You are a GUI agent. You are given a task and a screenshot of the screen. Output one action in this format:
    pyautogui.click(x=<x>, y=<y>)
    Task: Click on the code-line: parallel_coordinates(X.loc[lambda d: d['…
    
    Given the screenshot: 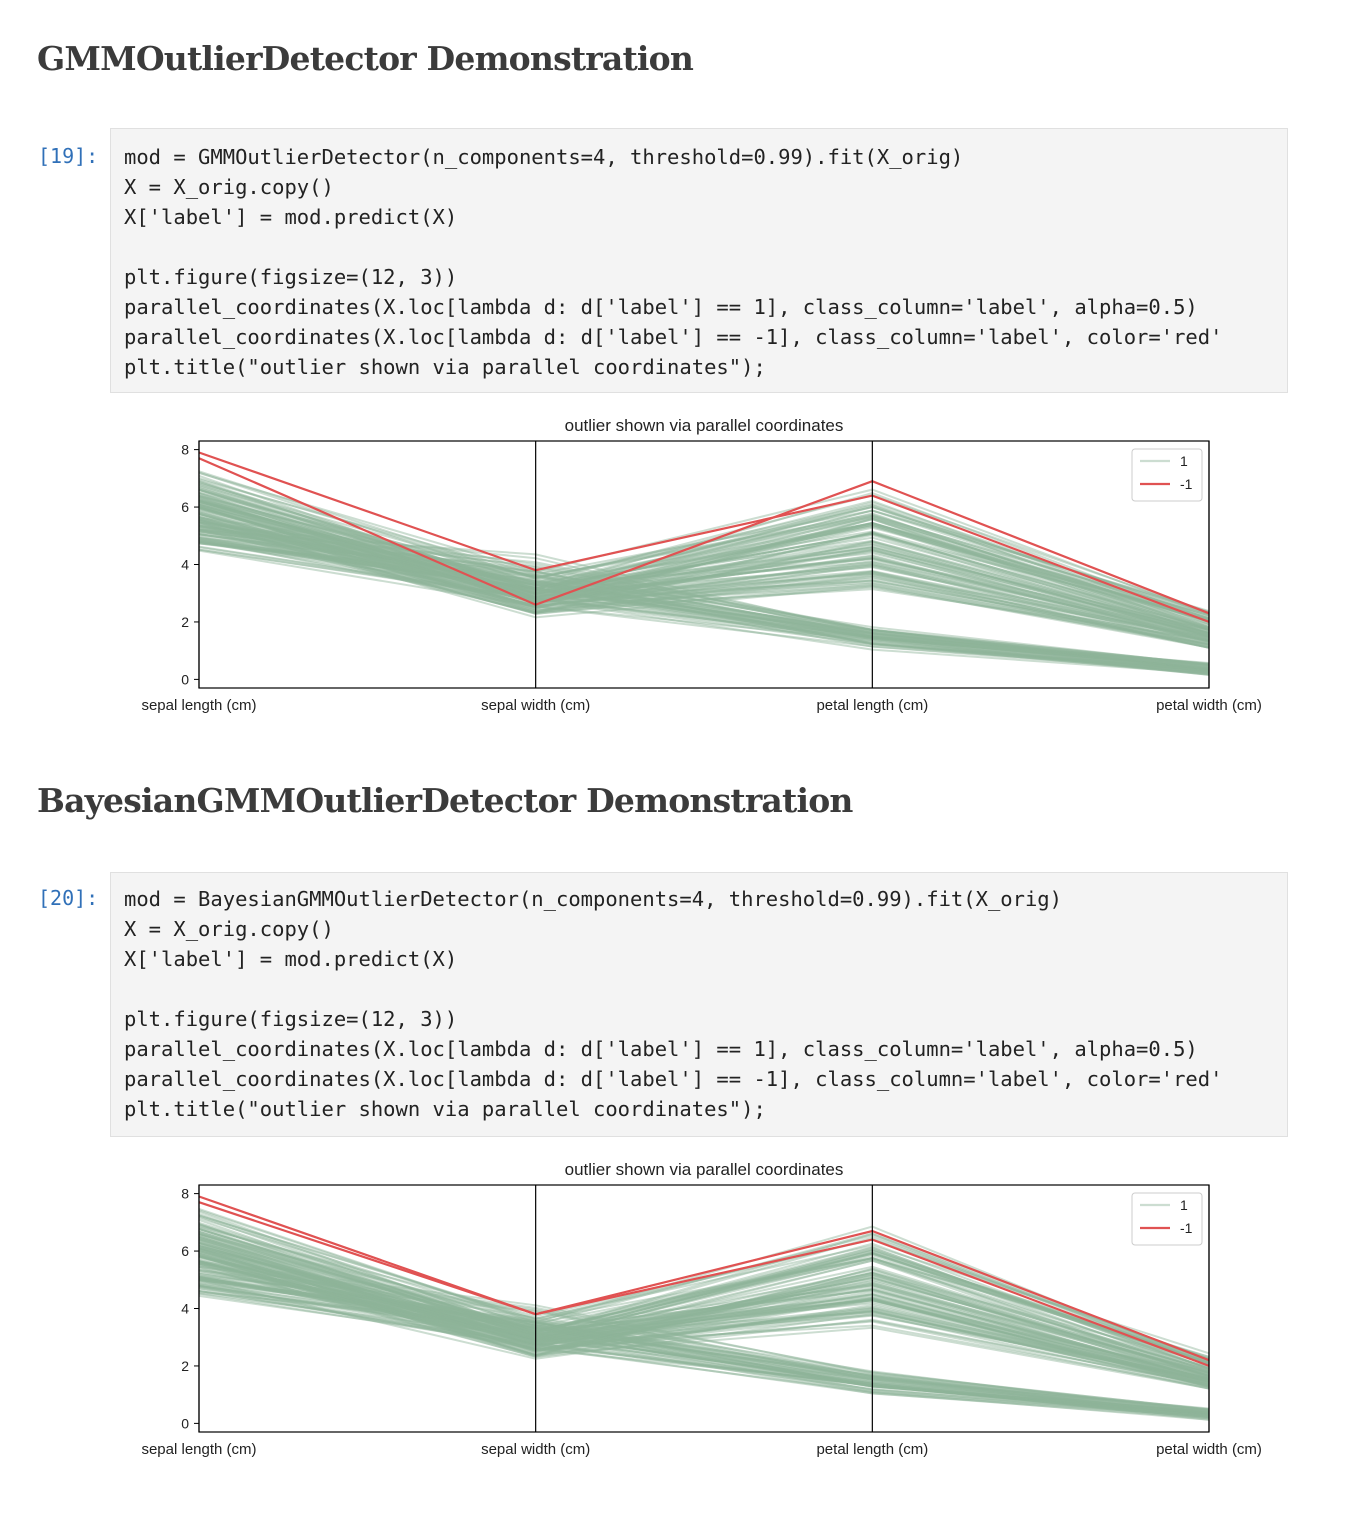 What is the action you would take?
    pyautogui.click(x=673, y=337)
    